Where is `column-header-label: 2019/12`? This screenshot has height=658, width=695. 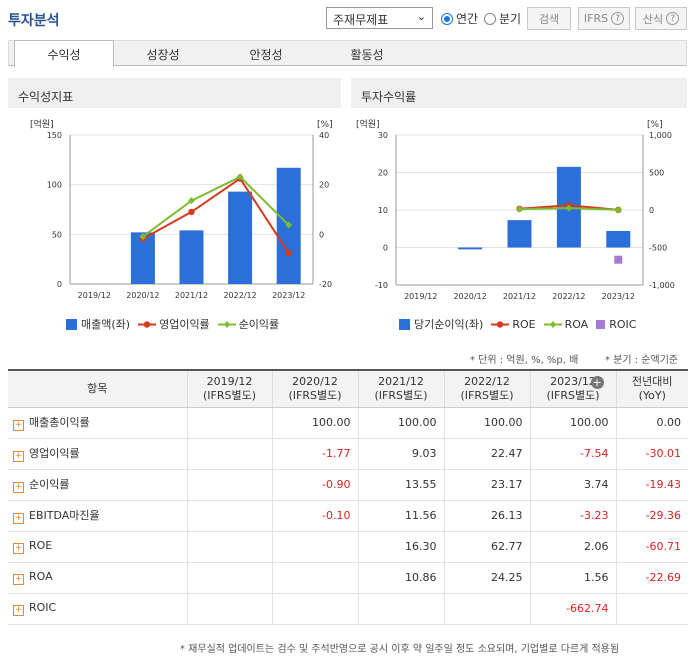 column-header-label: 2019/12 is located at coordinates (229, 381).